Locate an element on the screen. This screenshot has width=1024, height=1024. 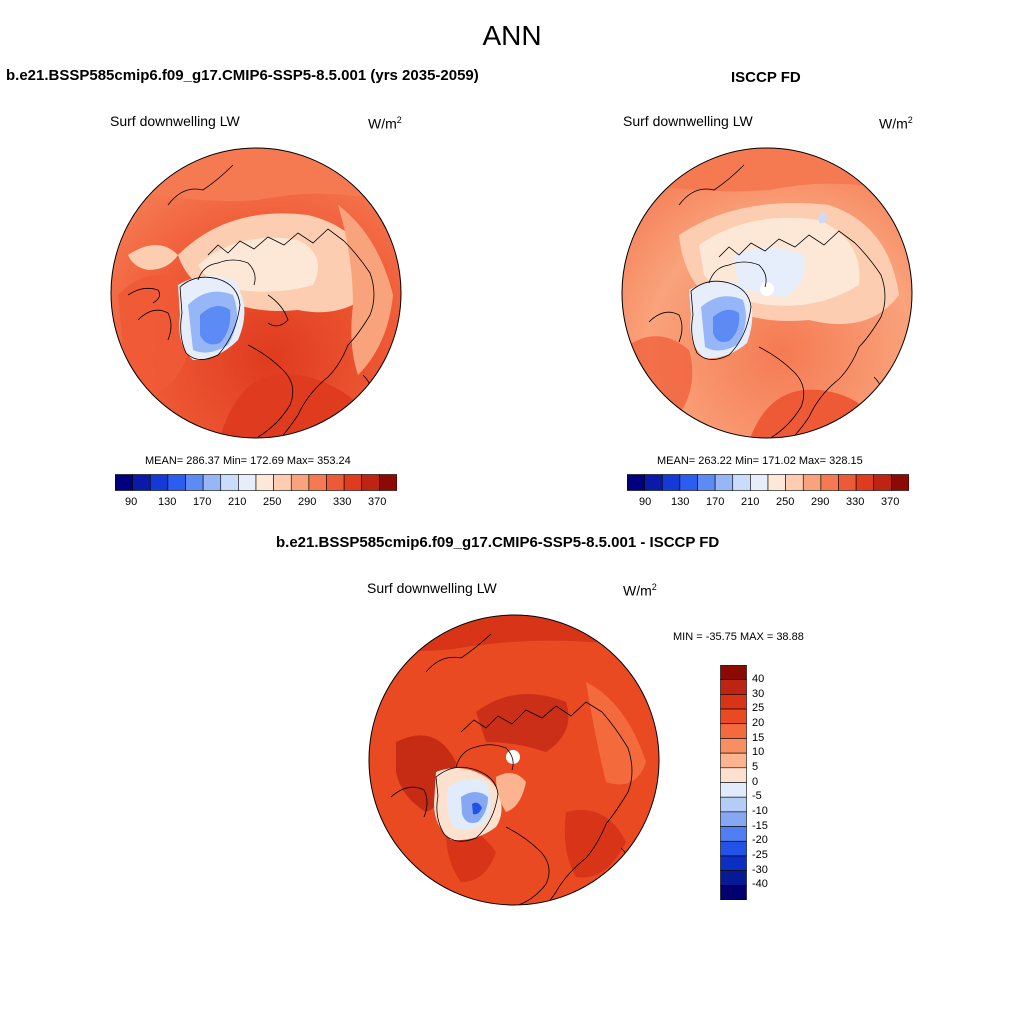
colorbar-model is located at coordinates (256, 482).